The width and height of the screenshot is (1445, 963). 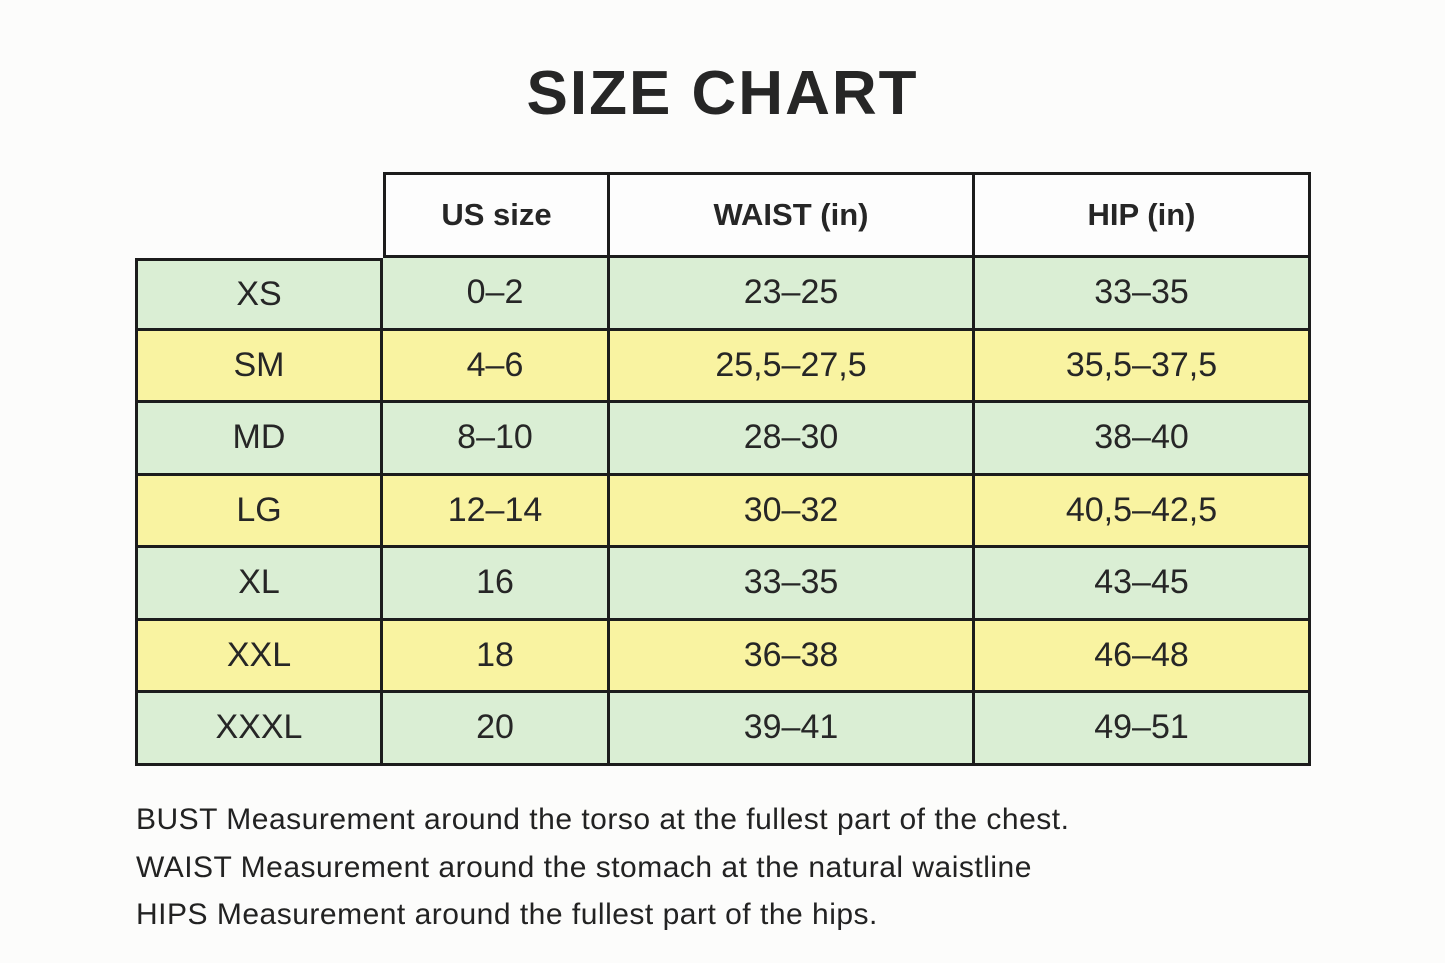 What do you see at coordinates (1143, 439) in the screenshot?
I see `hip-cell-md: 38–40` at bounding box center [1143, 439].